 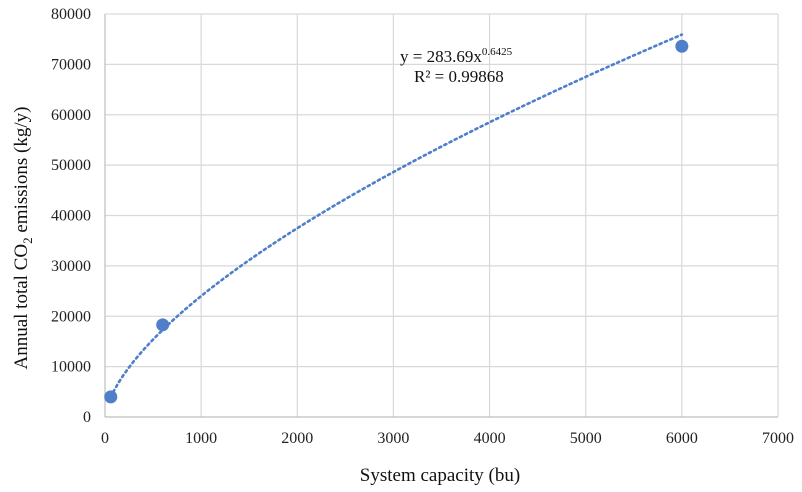 What do you see at coordinates (71, 316) in the screenshot?
I see `y-tick-label-2: 20000` at bounding box center [71, 316].